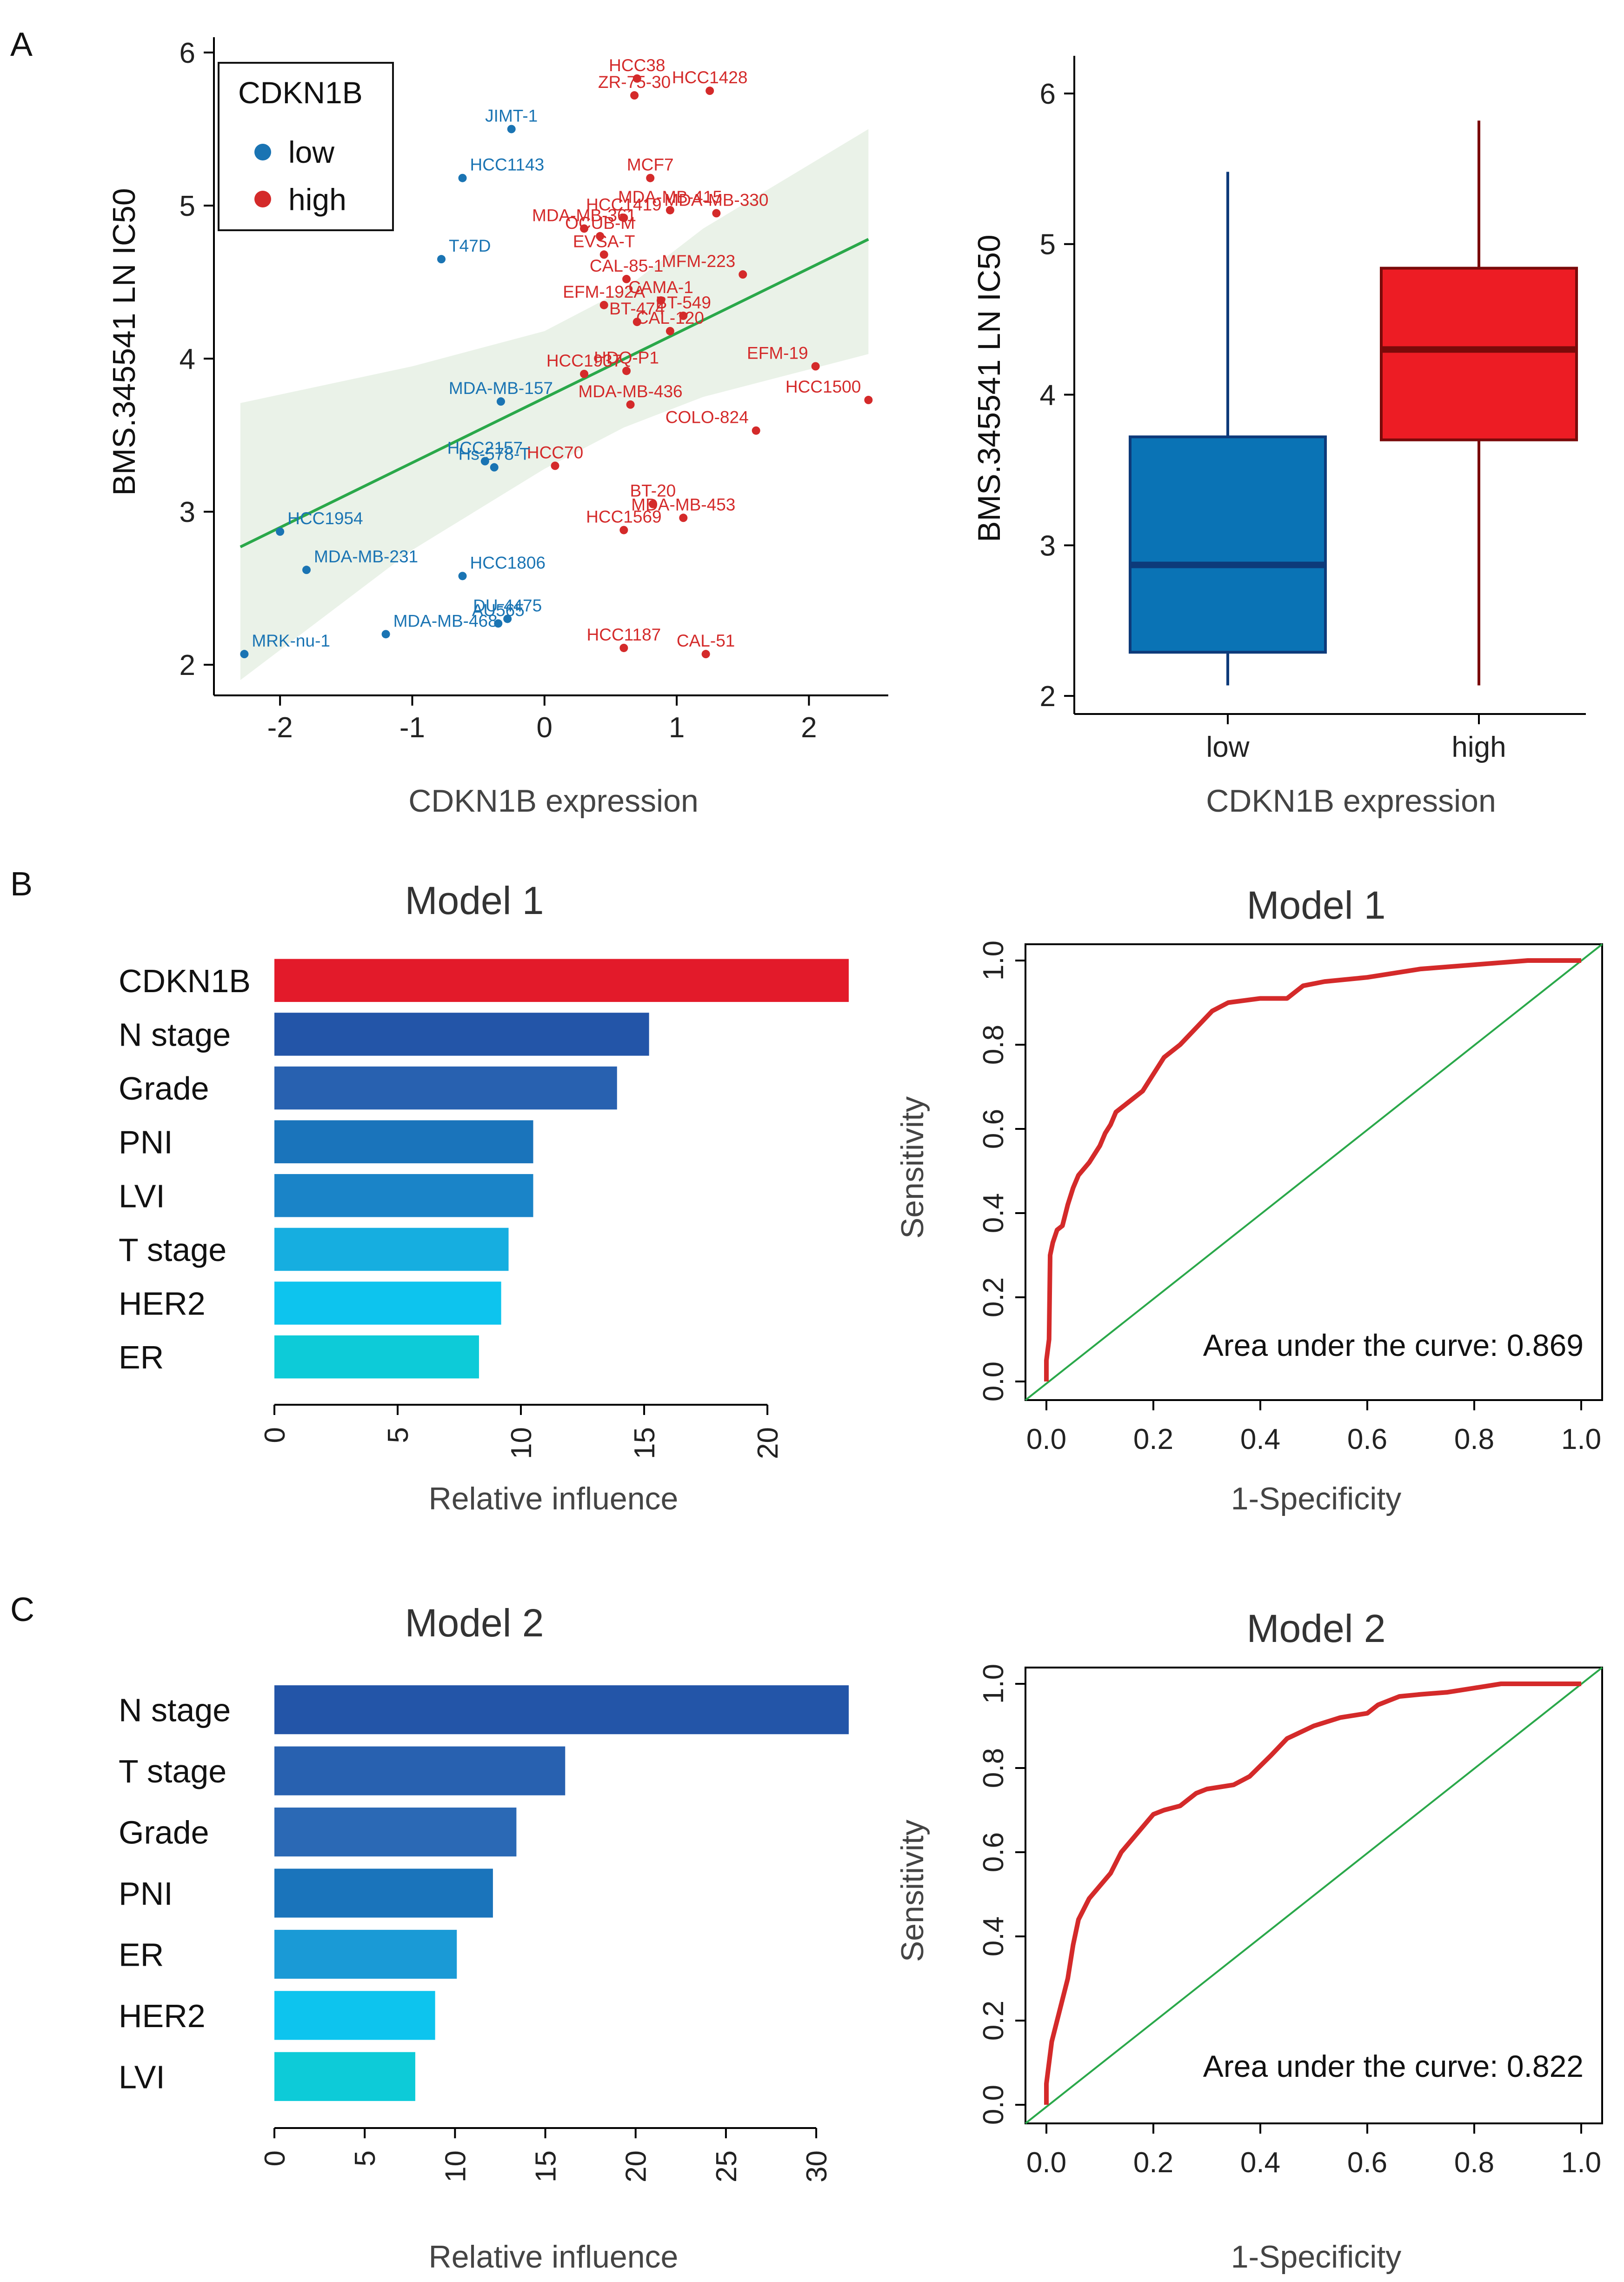 The width and height of the screenshot is (1624, 2282). I want to click on point-label: DU-4475, so click(507, 605).